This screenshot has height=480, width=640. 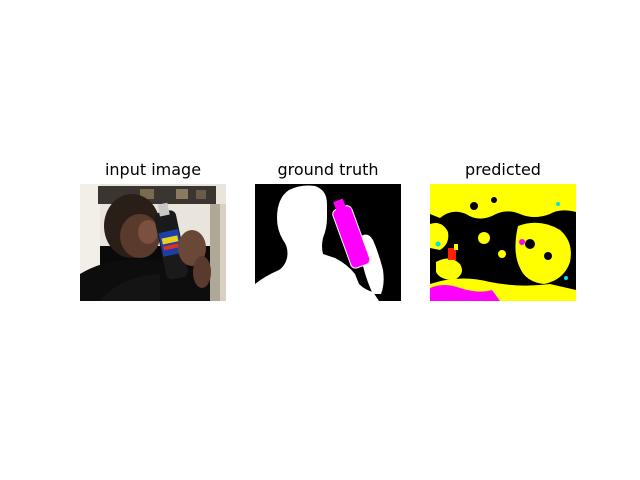 What do you see at coordinates (328, 169) in the screenshot?
I see `ground-truth-title: ground truth` at bounding box center [328, 169].